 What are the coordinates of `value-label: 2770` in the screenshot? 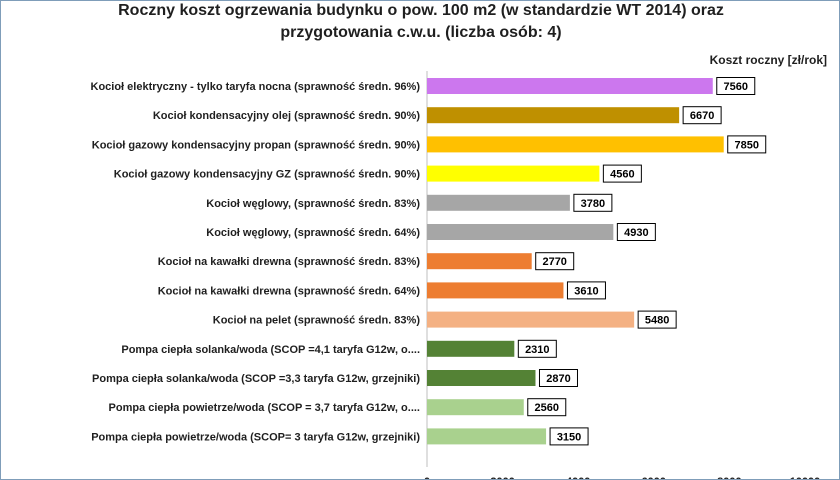 It's located at (554, 262).